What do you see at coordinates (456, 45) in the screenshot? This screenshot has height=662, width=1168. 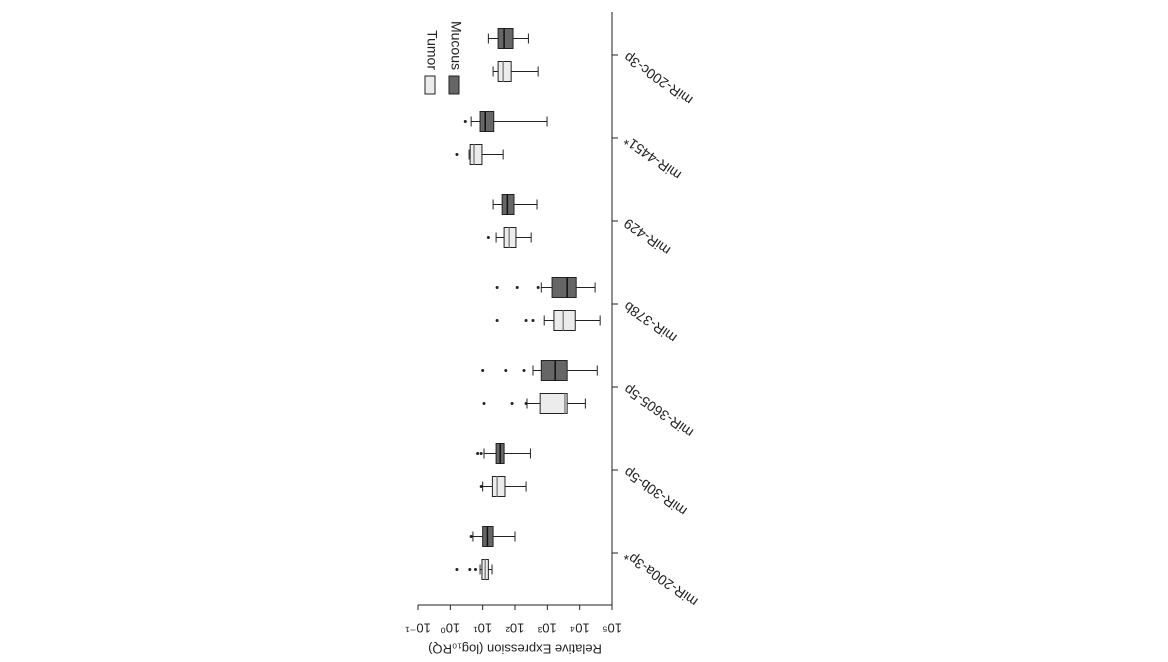 I see `legend-label: Mucous` at bounding box center [456, 45].